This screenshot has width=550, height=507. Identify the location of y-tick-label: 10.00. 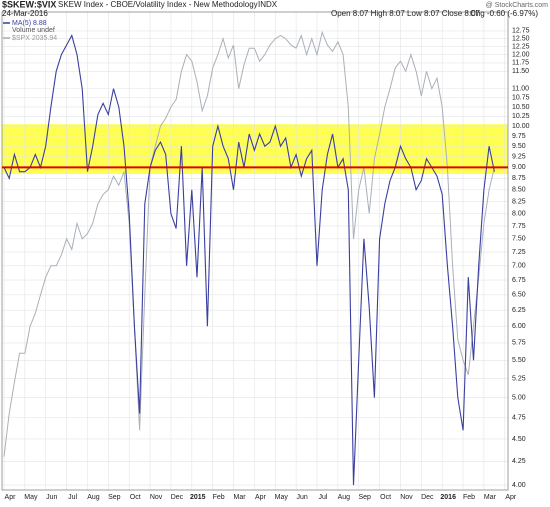
(521, 126).